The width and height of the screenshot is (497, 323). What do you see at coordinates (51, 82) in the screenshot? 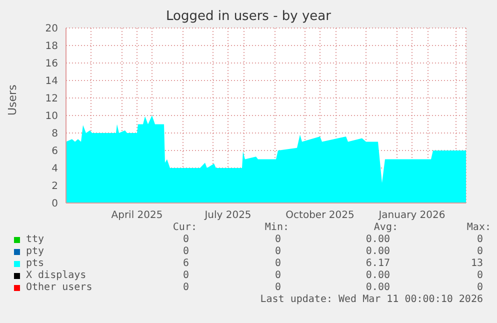
I see `y-tick-label: 14` at bounding box center [51, 82].